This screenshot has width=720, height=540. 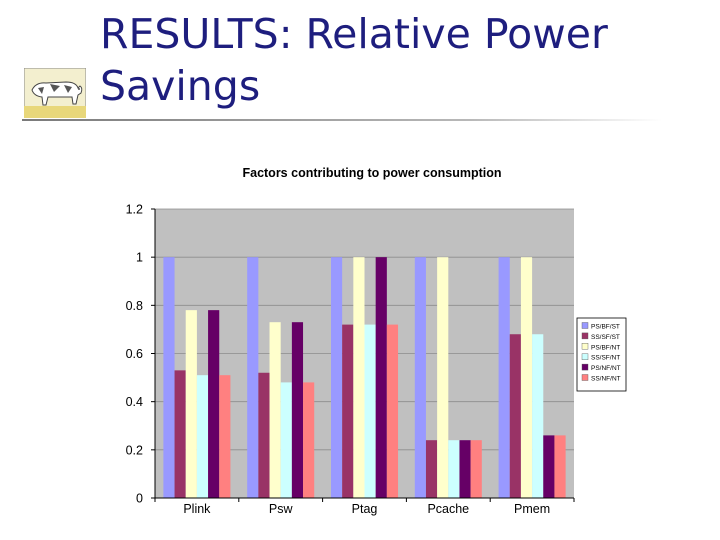 I want to click on y-tick-label: 0.2, so click(x=134, y=450).